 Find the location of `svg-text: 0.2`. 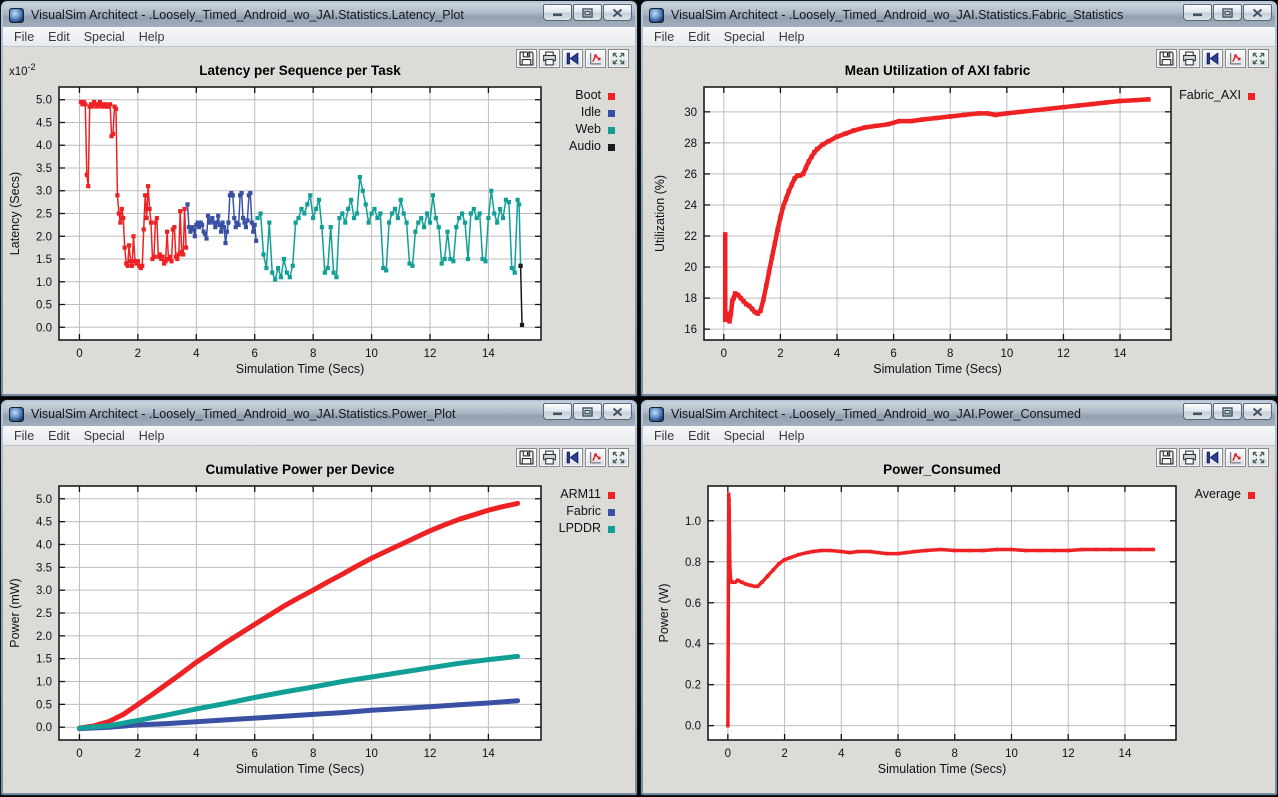

svg-text: 0.2 is located at coordinates (693, 686).